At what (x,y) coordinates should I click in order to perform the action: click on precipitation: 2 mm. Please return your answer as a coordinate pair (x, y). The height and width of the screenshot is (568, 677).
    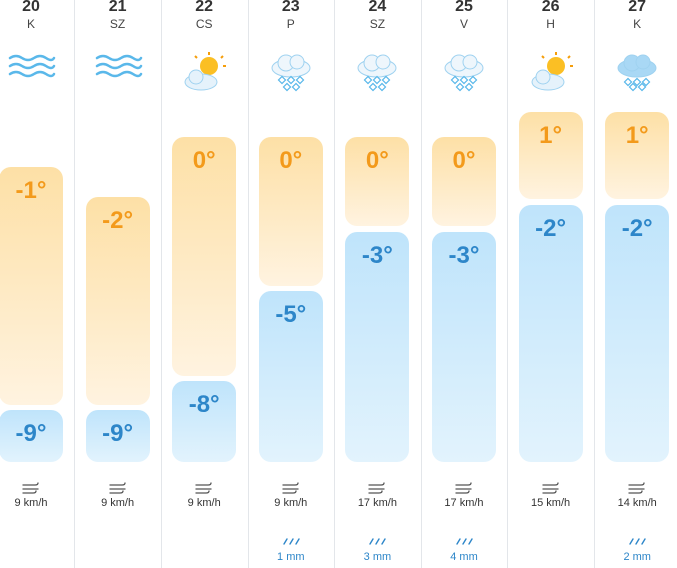
    Looking at the image, I should click on (637, 557).